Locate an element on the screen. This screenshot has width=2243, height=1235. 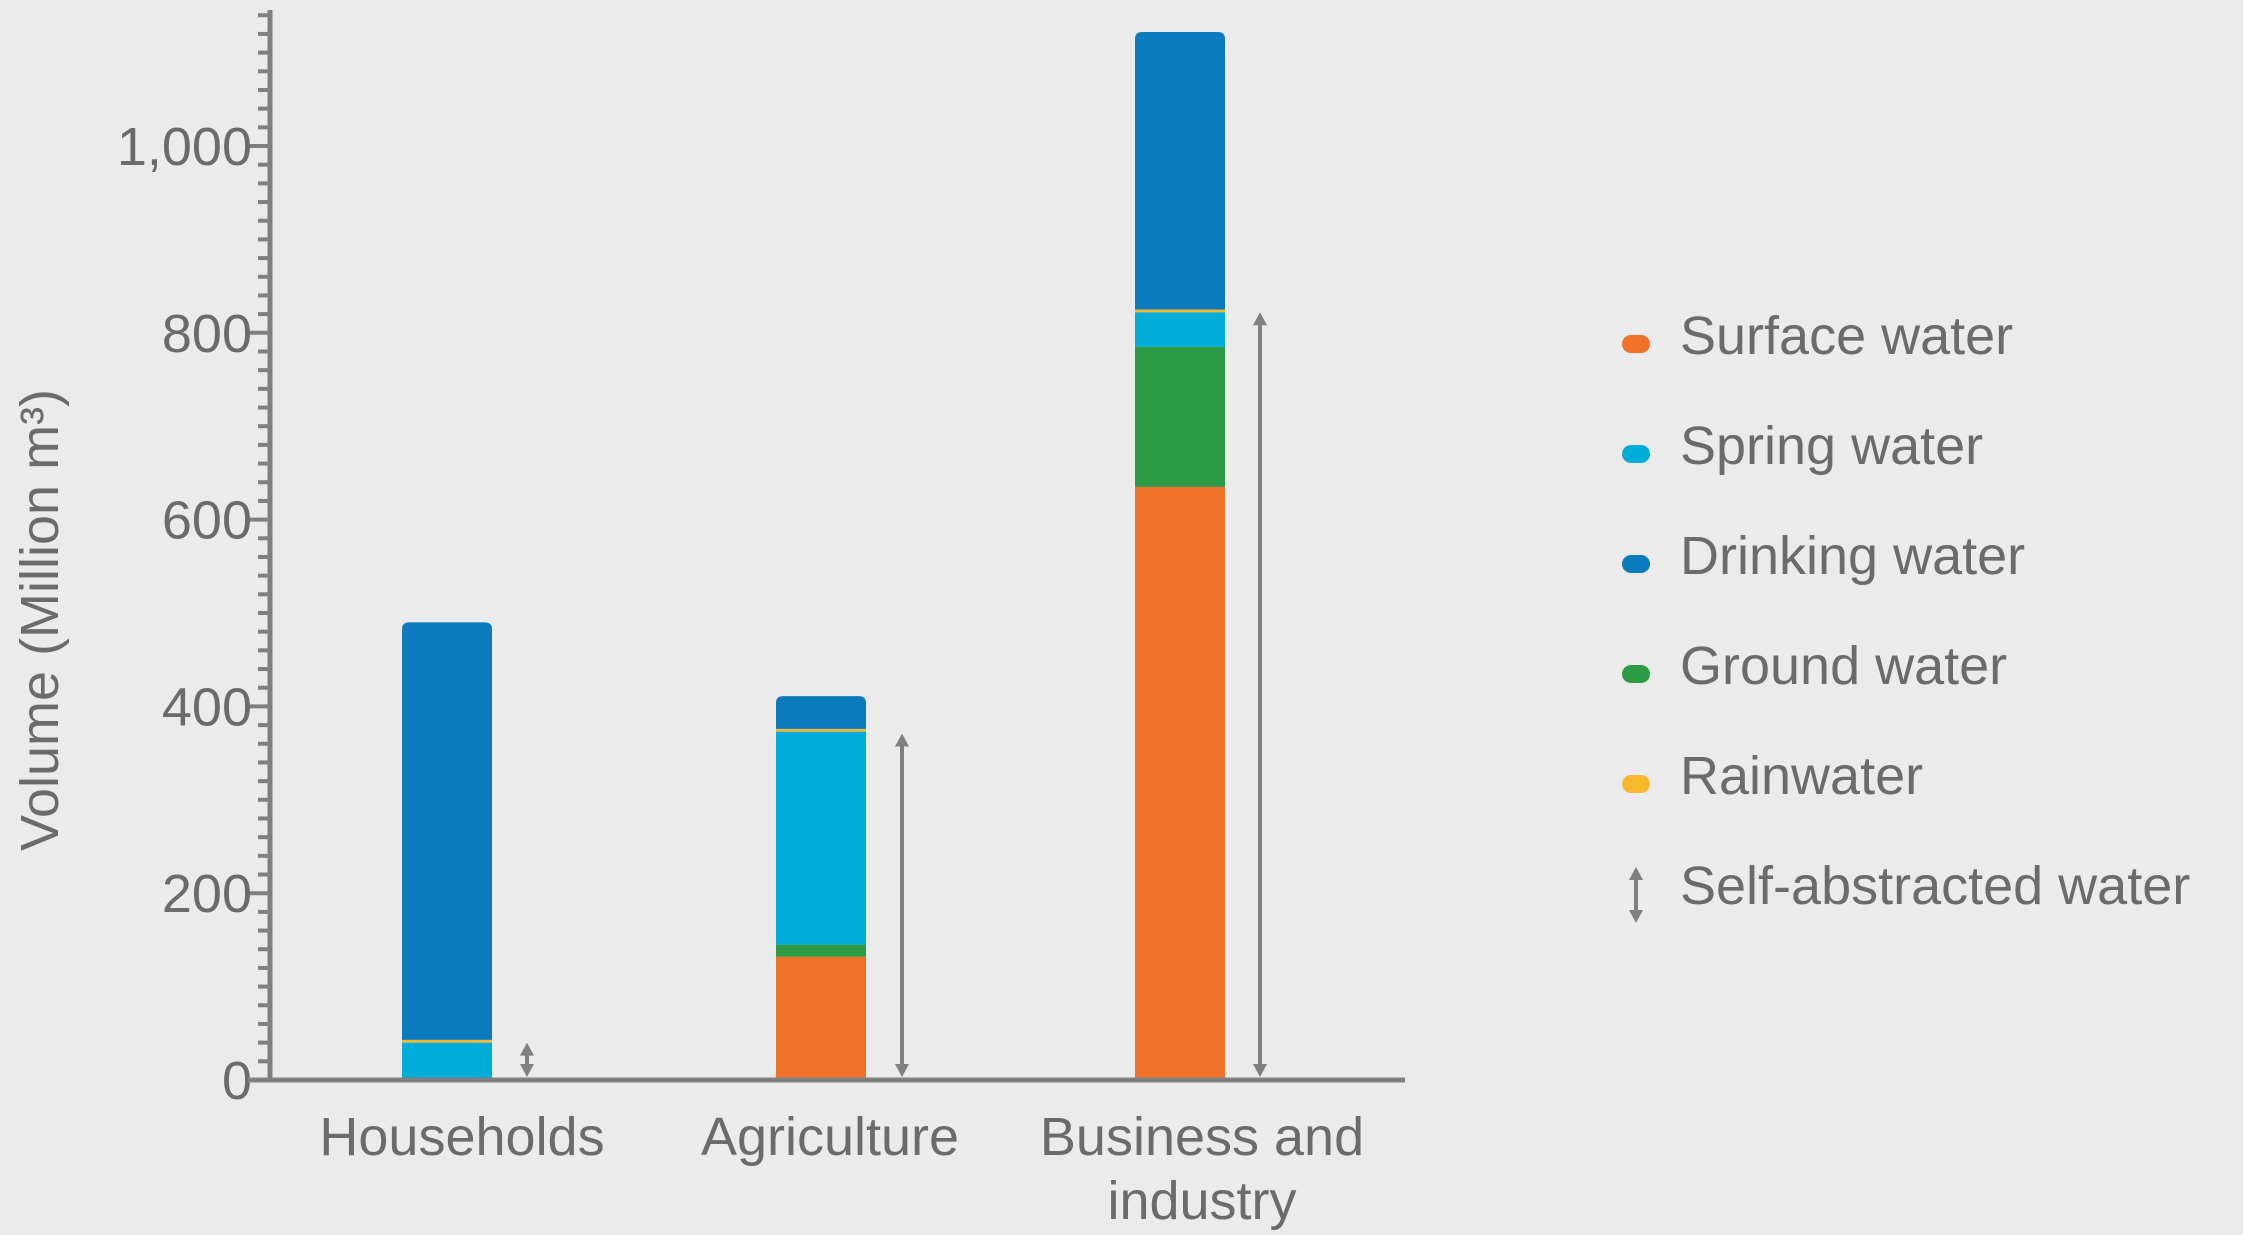
x-tick-label: industry is located at coordinates (1201, 1201).